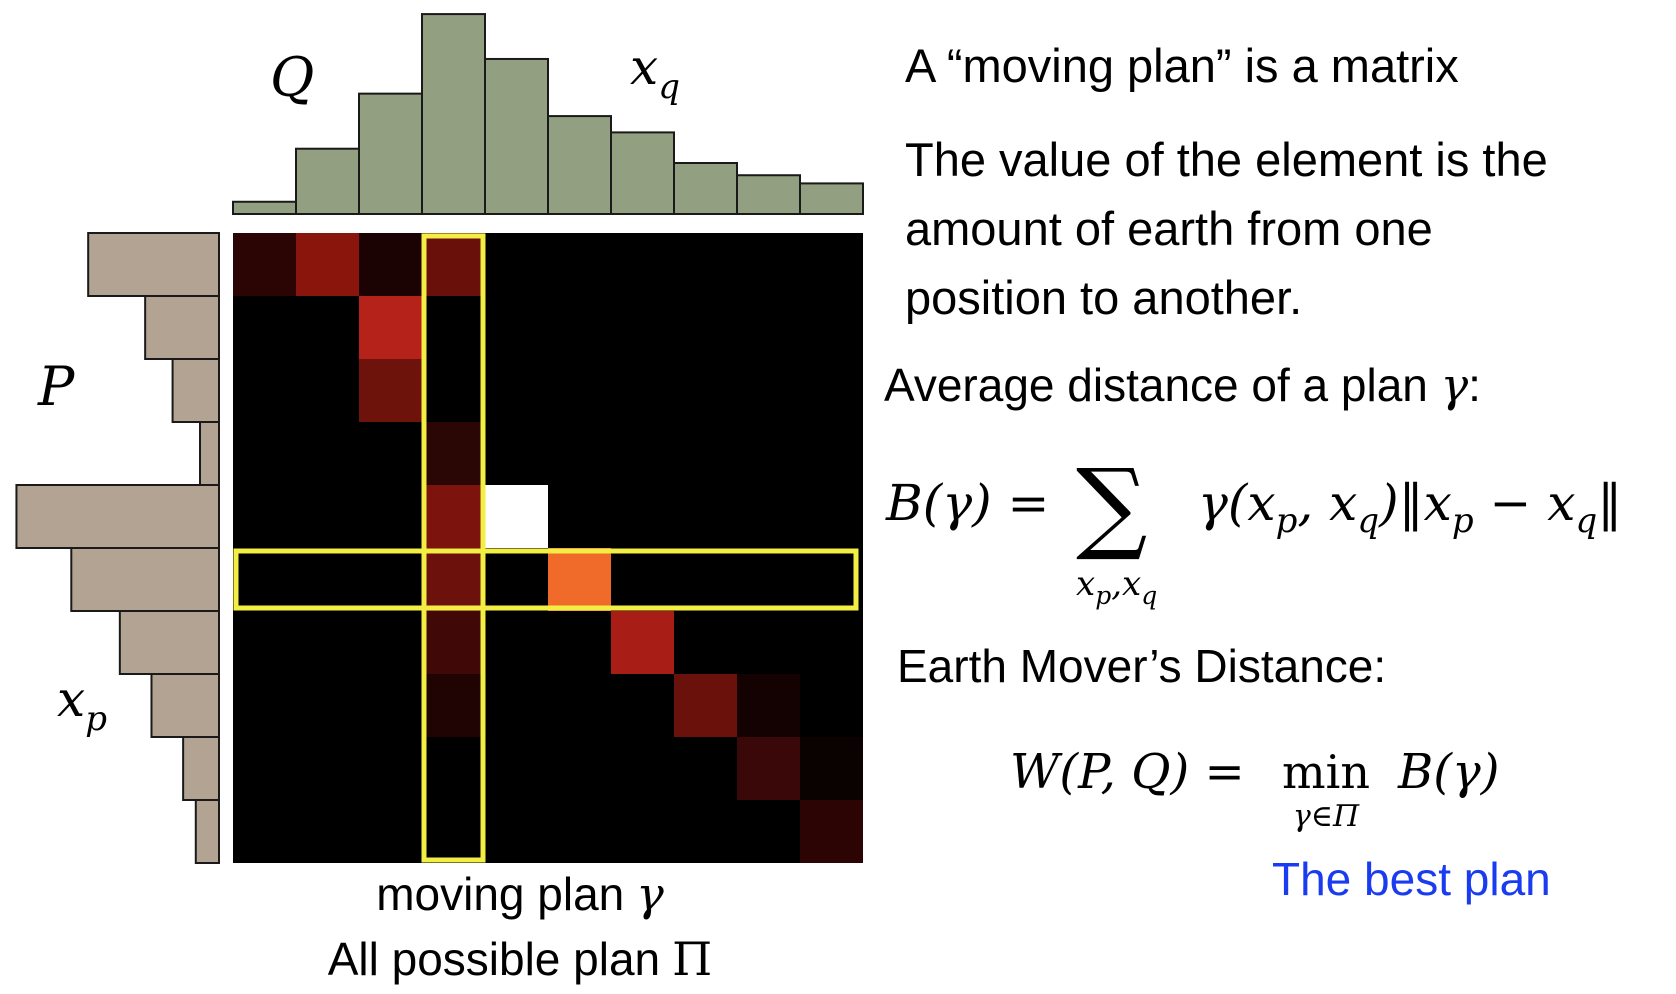  What do you see at coordinates (1609, 503) in the screenshot?
I see `norm-close: ‖` at bounding box center [1609, 503].